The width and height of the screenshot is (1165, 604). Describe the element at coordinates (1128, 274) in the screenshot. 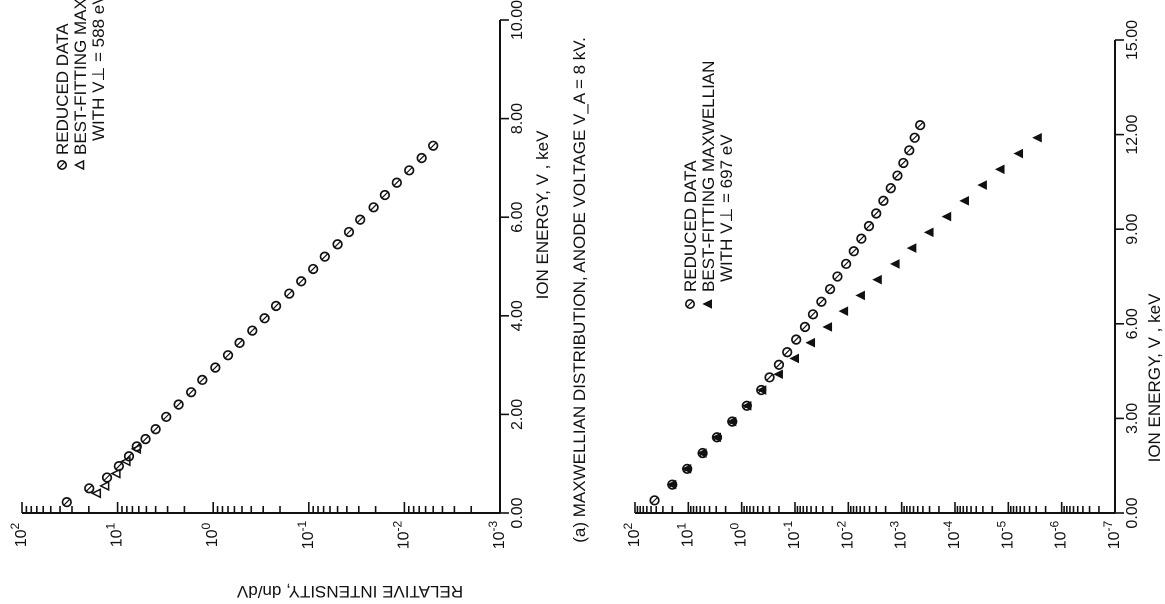

I see `bottom-x-ticks: 0.00 3.00 6.00 9.00 12.00 15.00` at that location.